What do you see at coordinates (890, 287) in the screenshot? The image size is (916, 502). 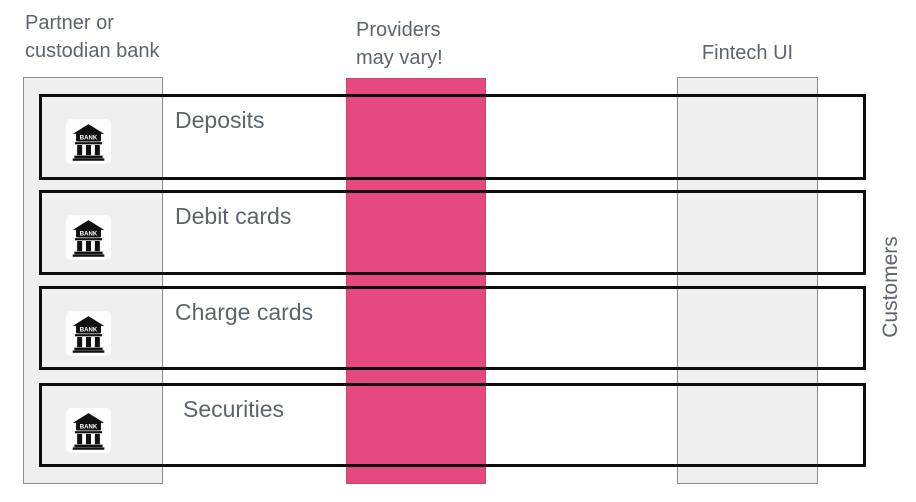 I see `customers-heading: Customers` at bounding box center [890, 287].